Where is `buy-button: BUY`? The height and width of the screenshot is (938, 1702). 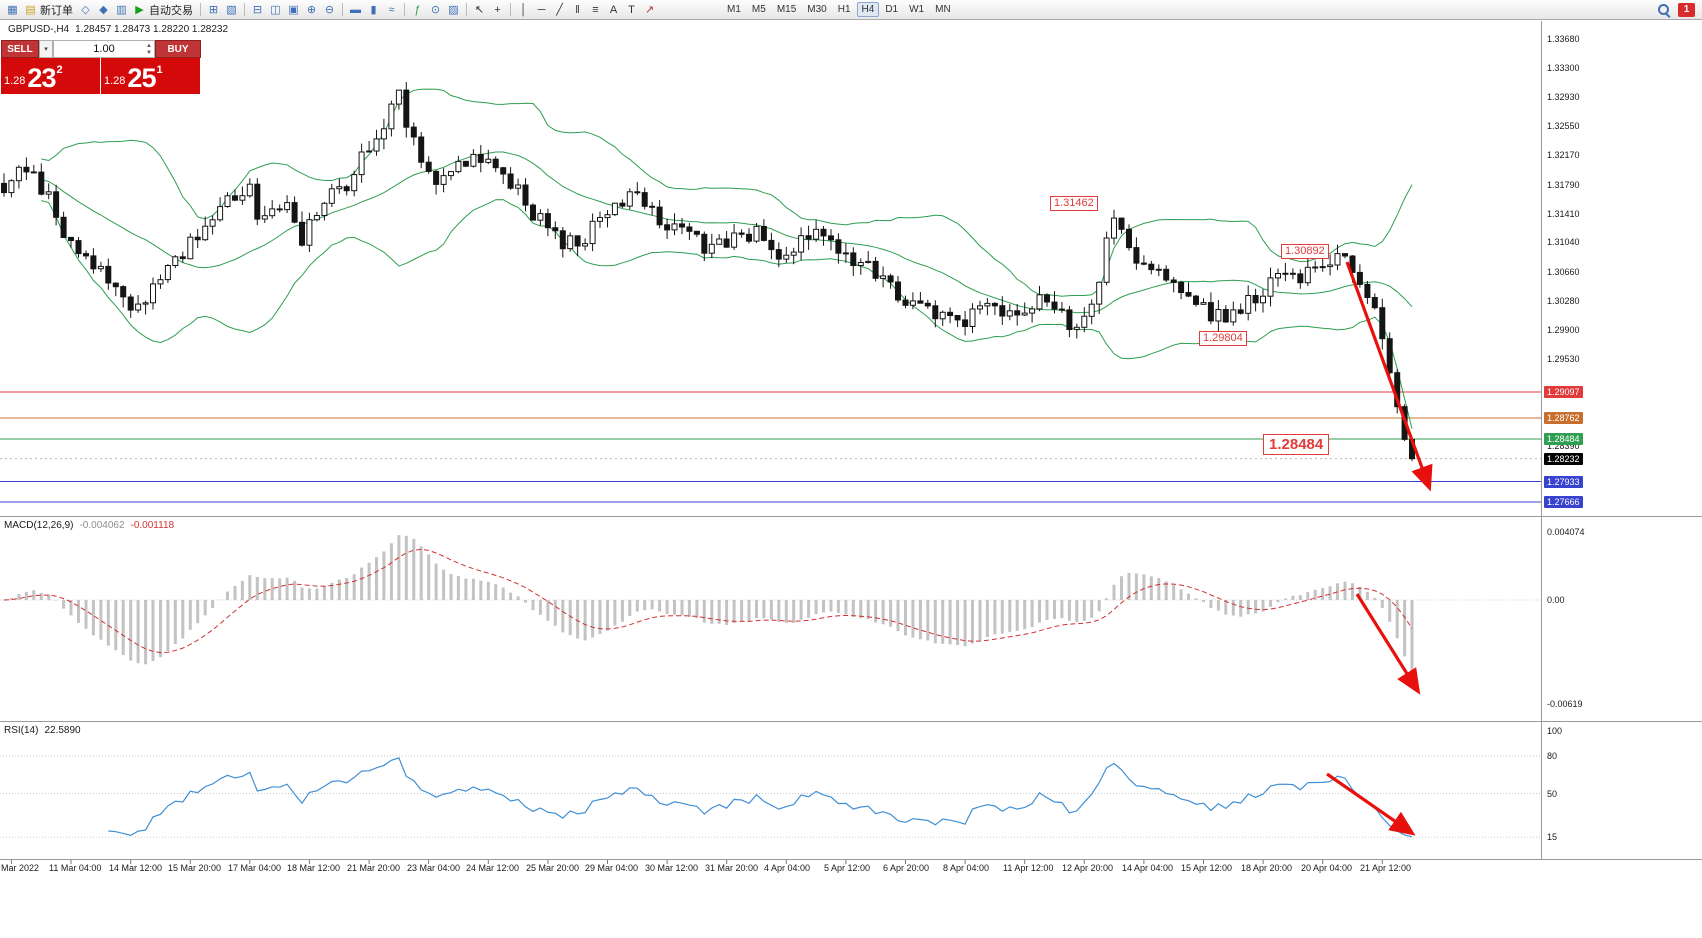
buy-button: BUY is located at coordinates (178, 49).